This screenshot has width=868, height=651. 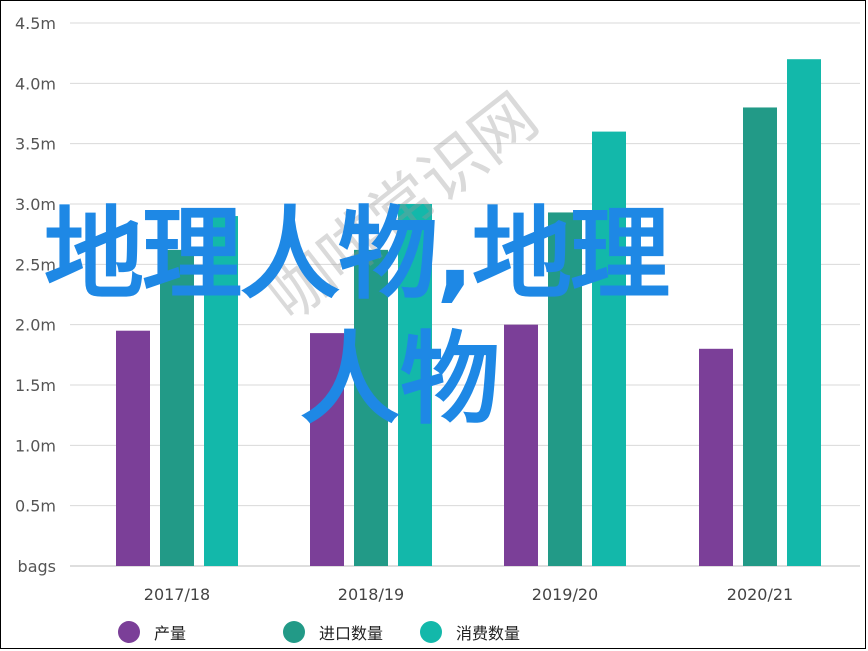 What do you see at coordinates (35, 264) in the screenshot?
I see `y-tick-label: 2.5m` at bounding box center [35, 264].